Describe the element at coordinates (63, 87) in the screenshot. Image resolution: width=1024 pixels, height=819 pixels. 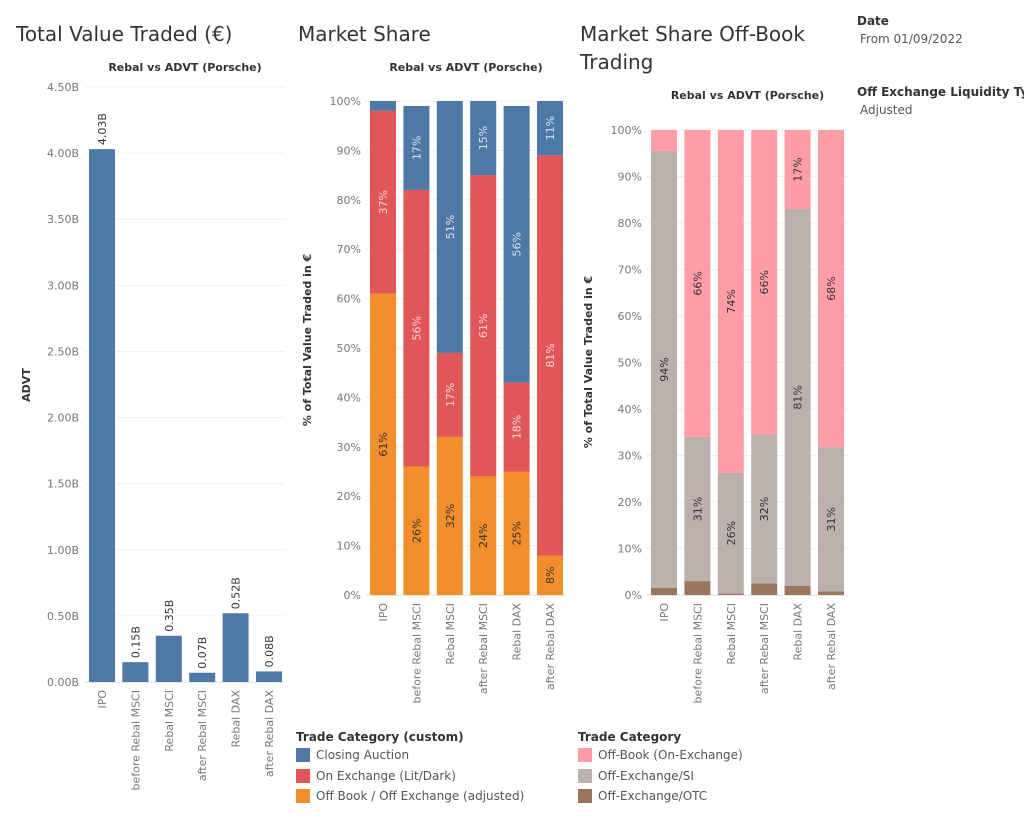
I see `y-tick-label: 4.50B` at that location.